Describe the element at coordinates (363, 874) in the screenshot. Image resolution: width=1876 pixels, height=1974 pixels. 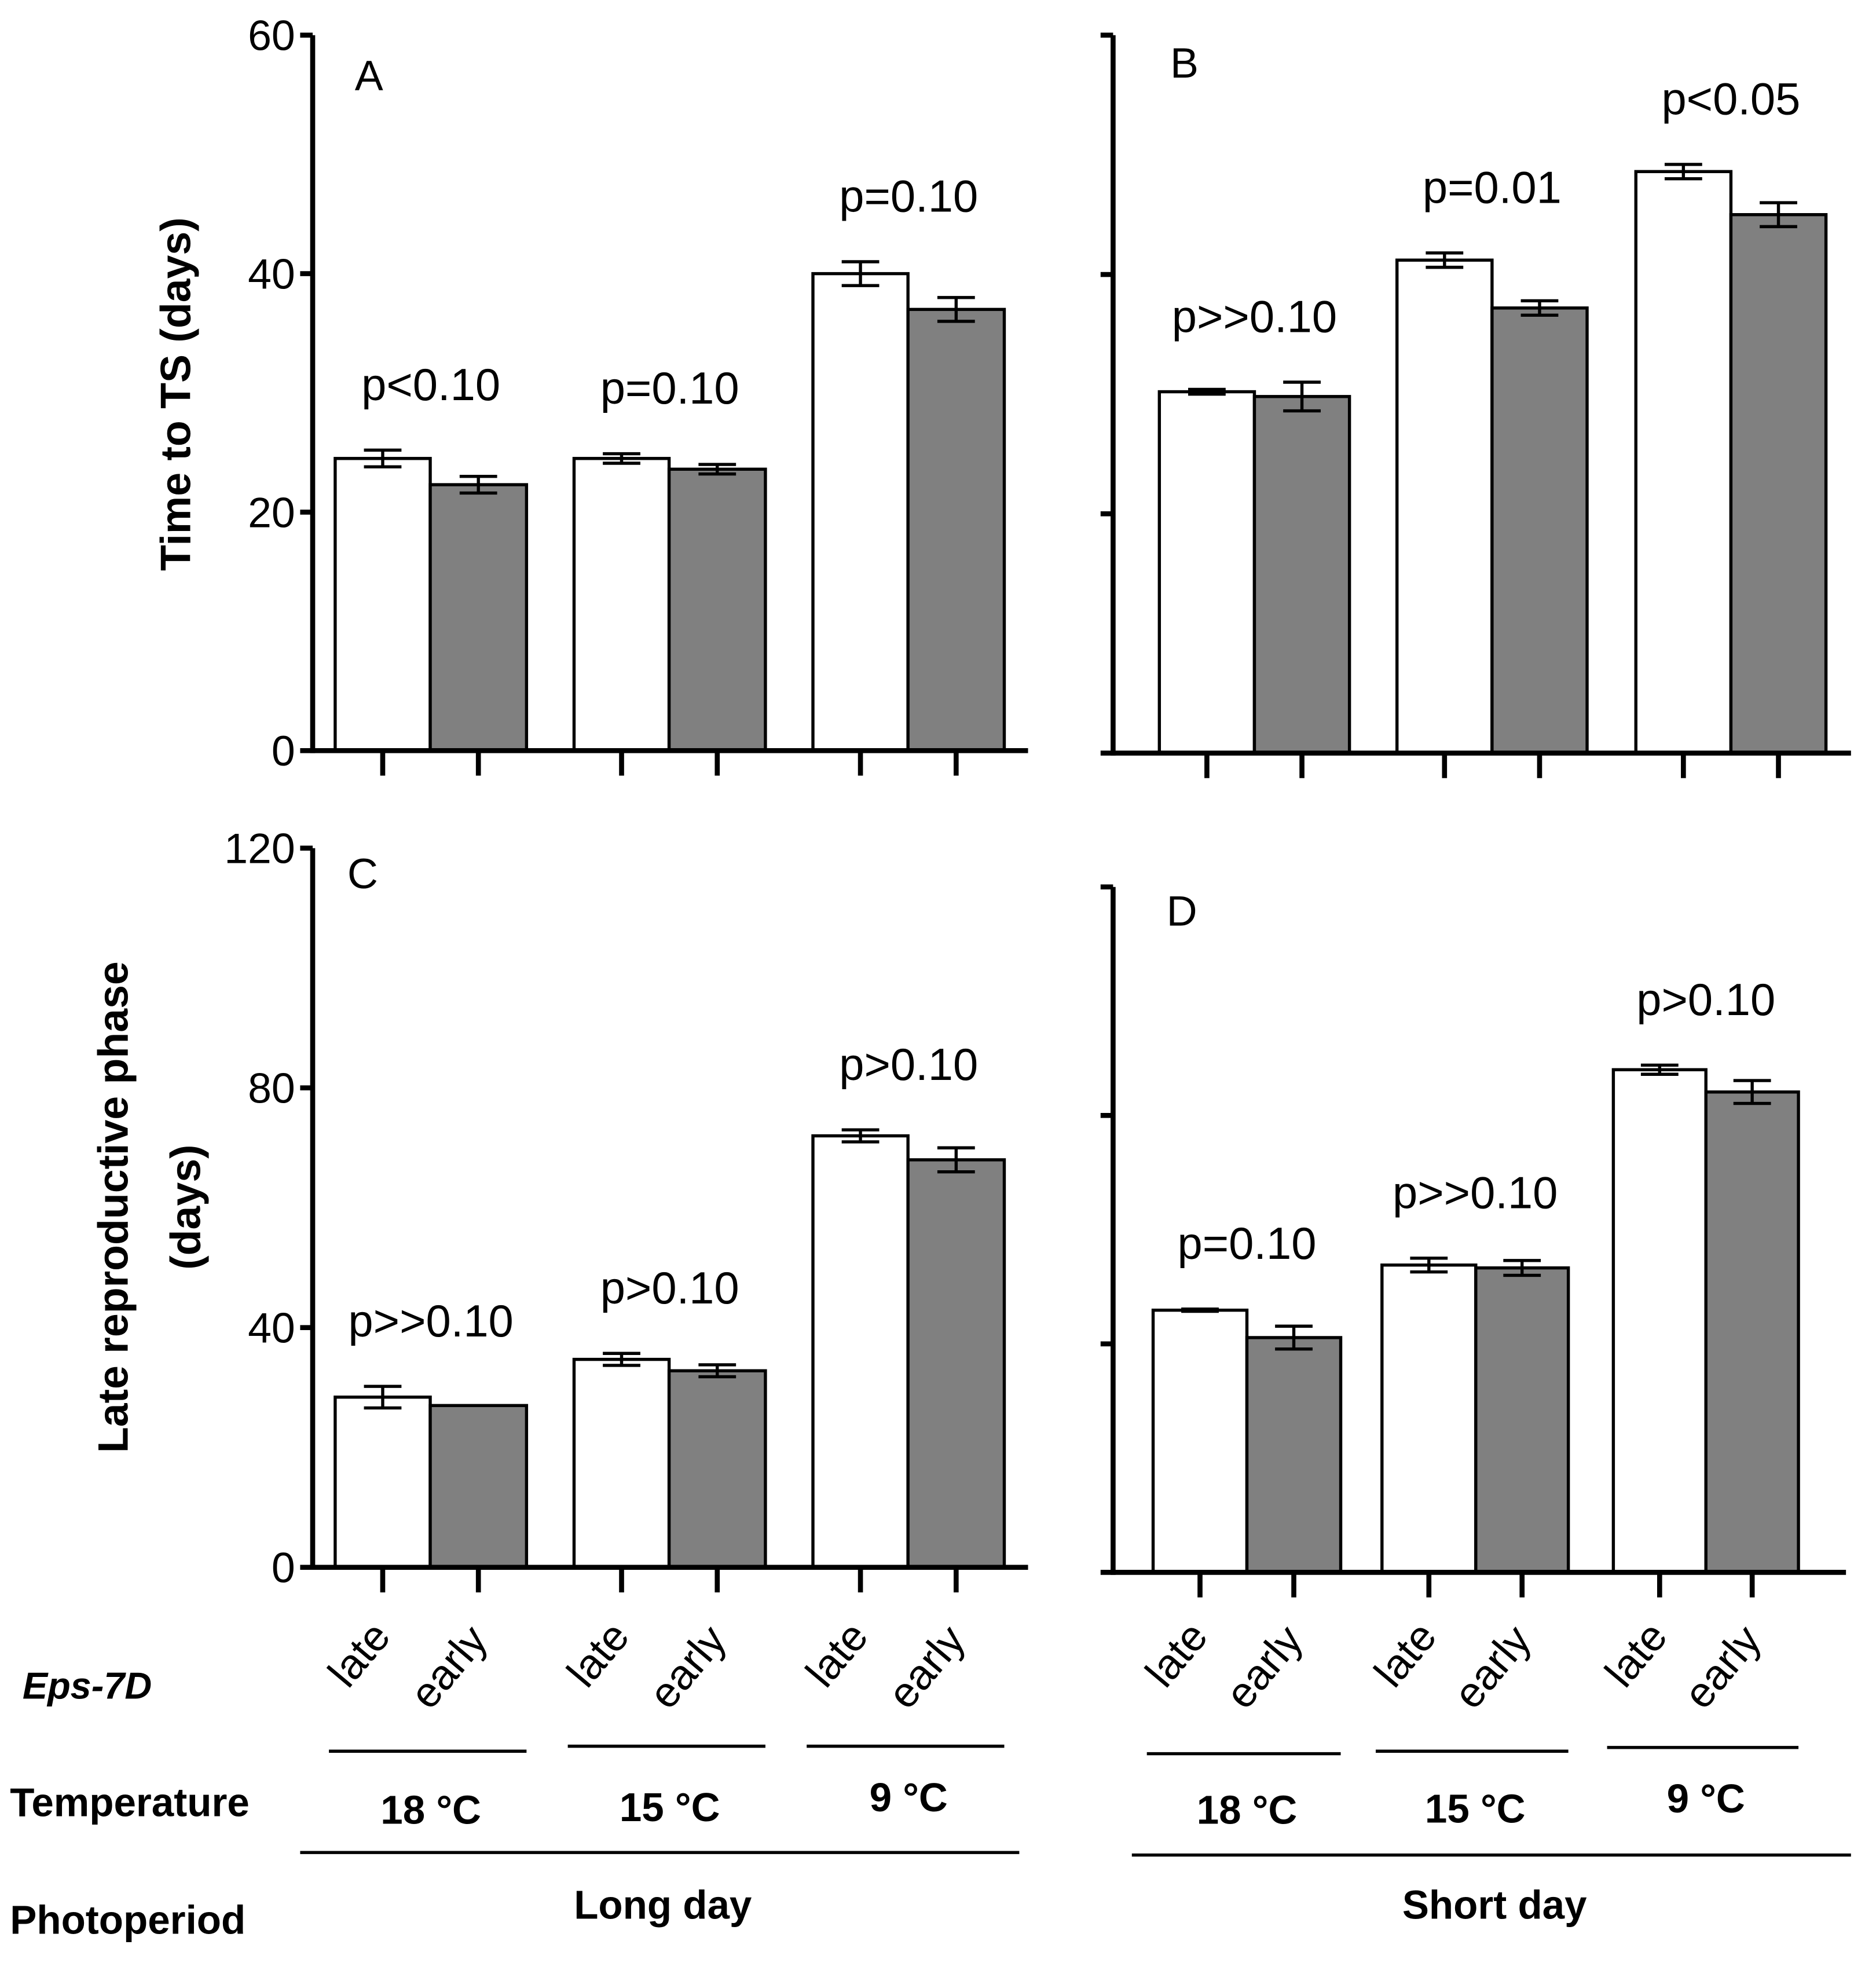
I see `panel-letter: C` at that location.